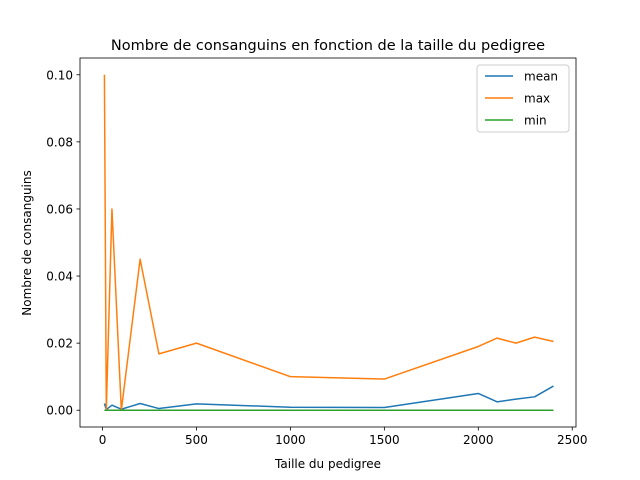 This screenshot has width=640, height=480. I want to click on y-tick-label: 0.10, so click(59, 75).